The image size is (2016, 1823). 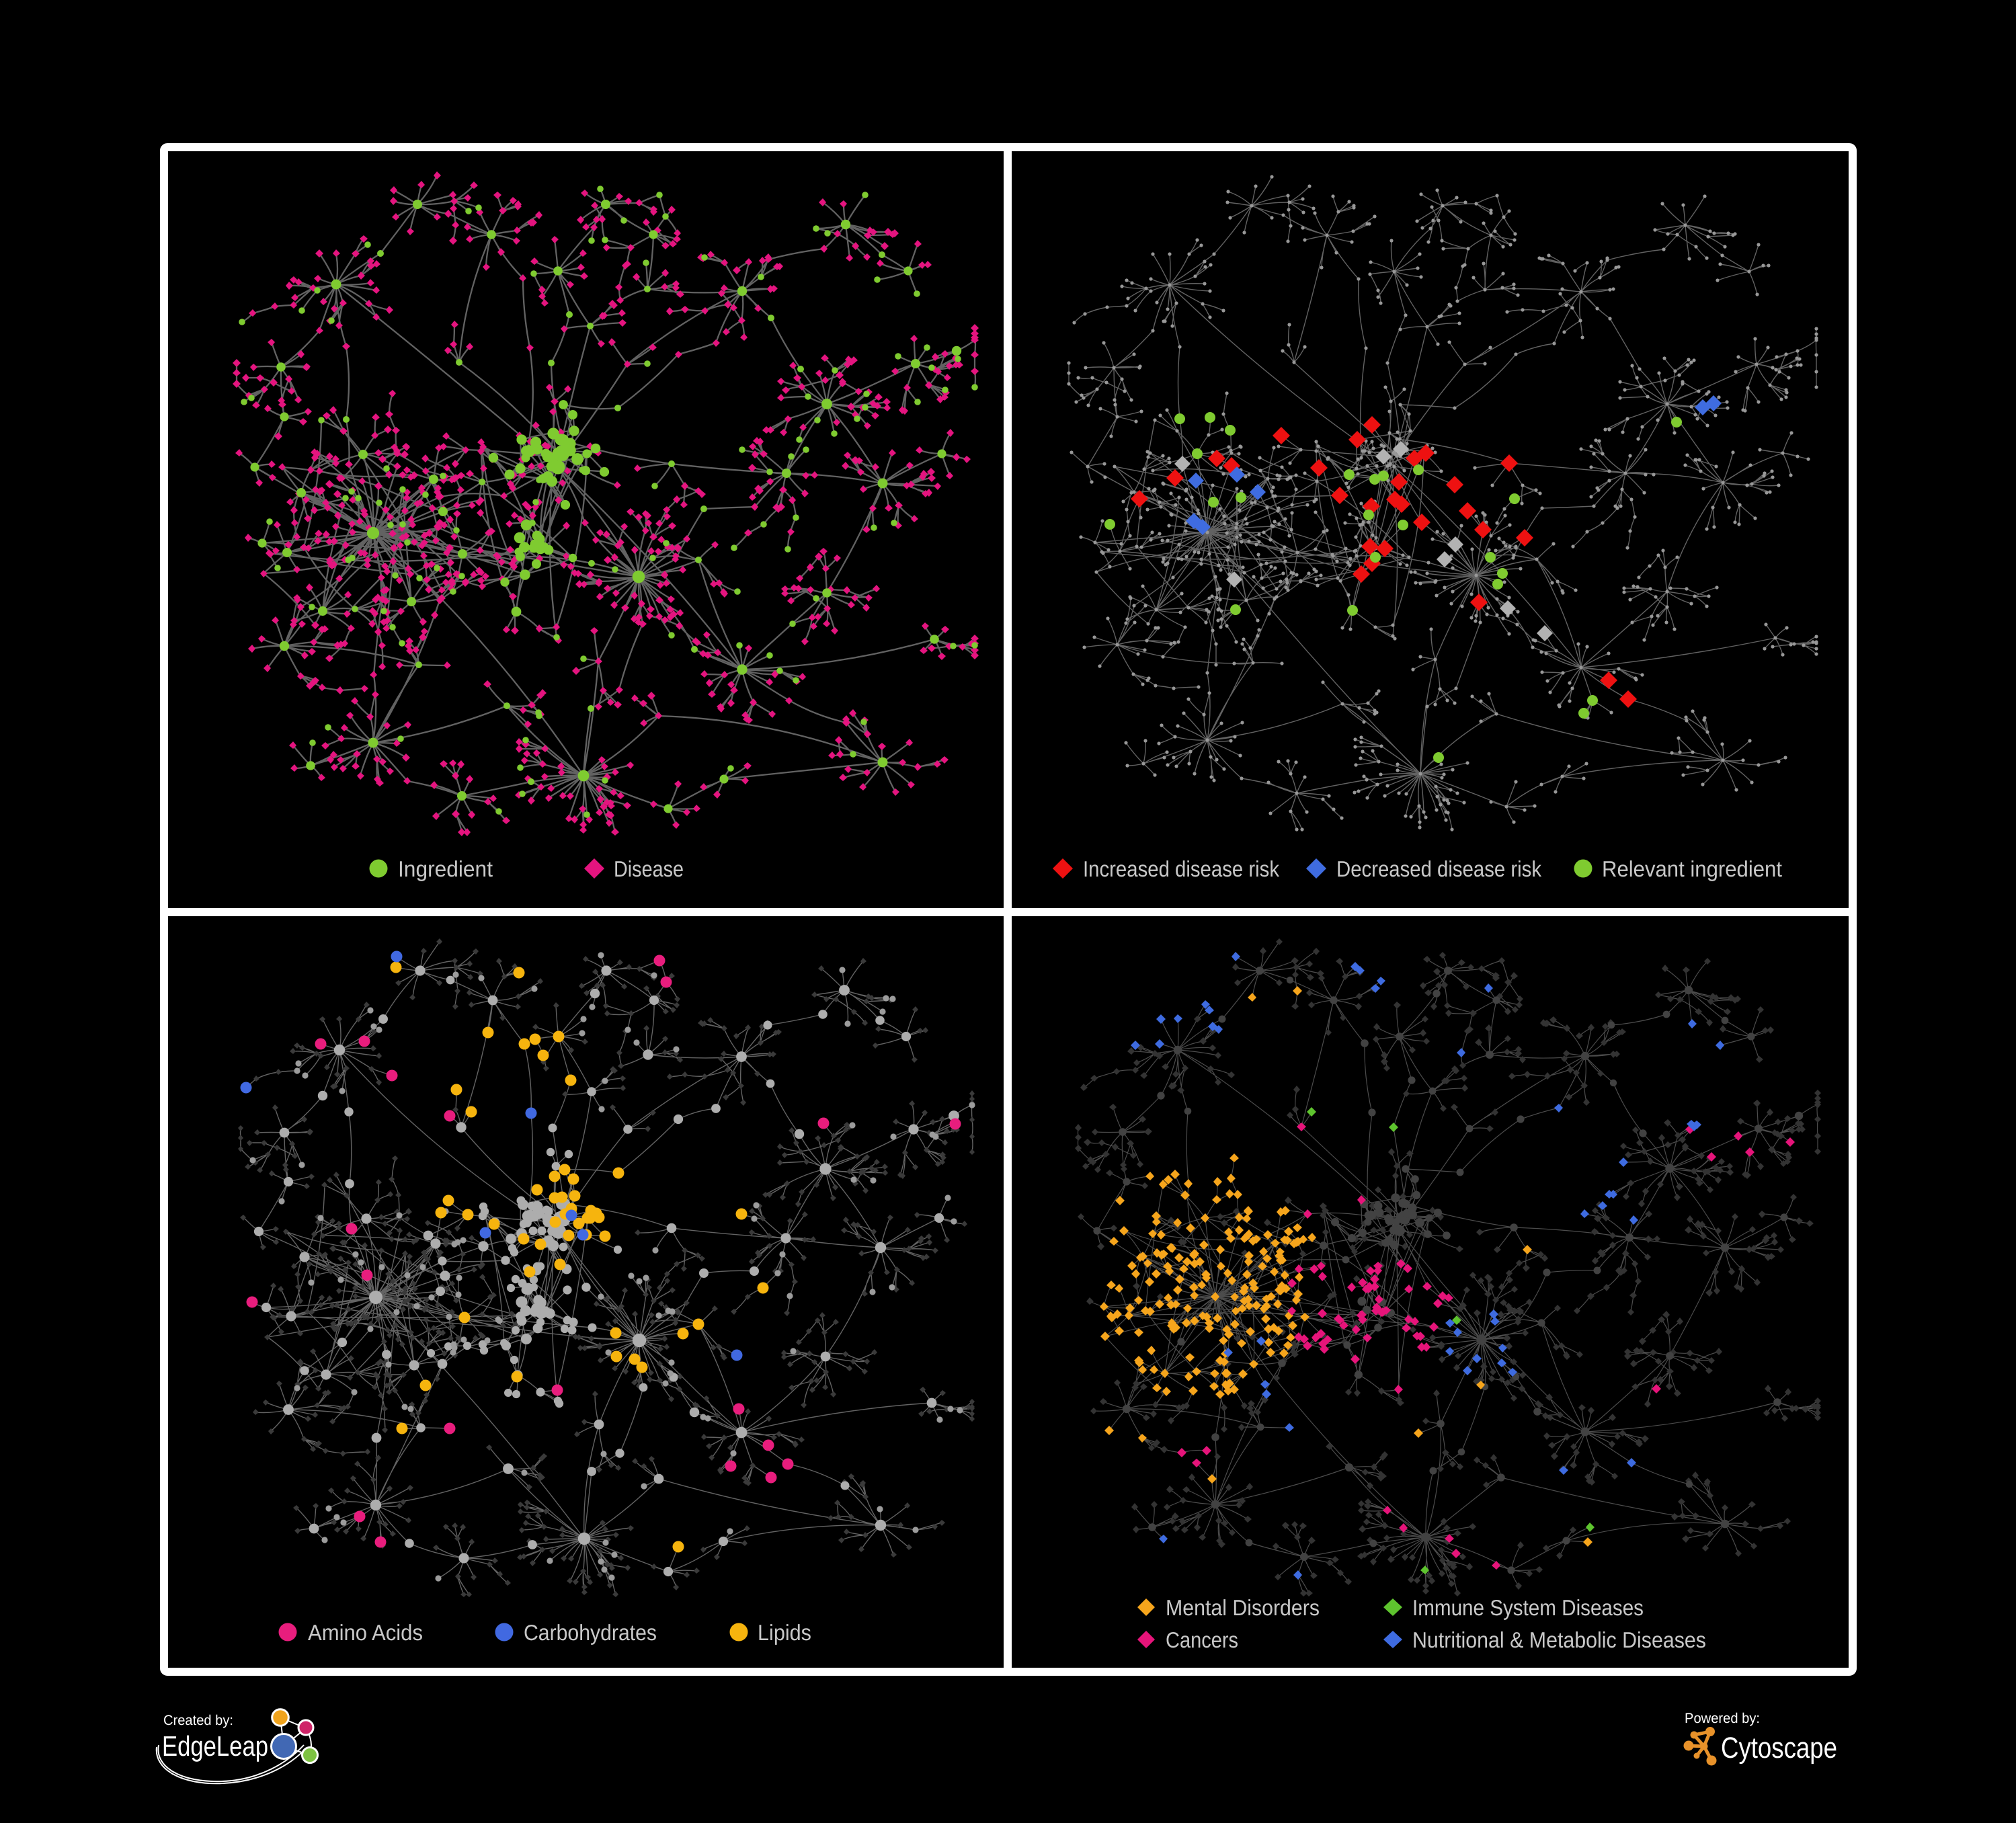 I want to click on svg-text: Carbohydrates, so click(x=590, y=1633).